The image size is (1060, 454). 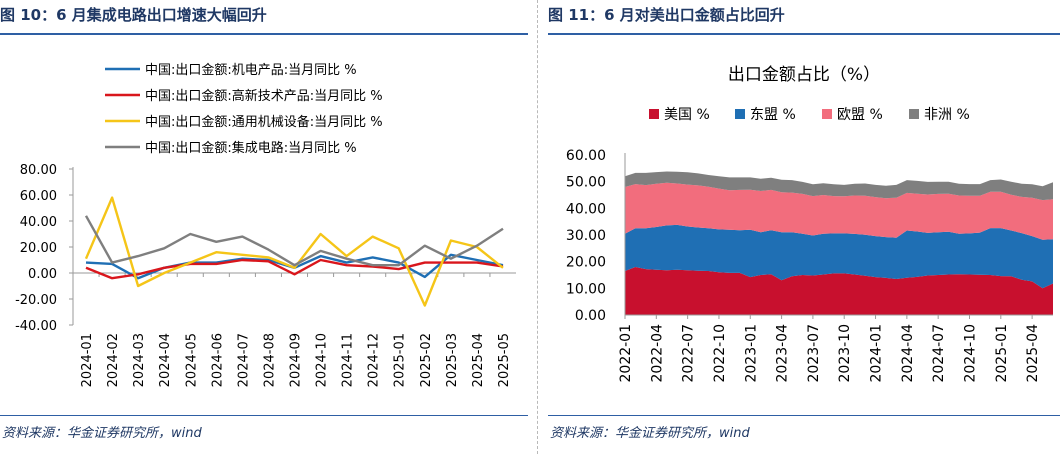 I want to click on x-tick-label: 2023-04, so click(x=783, y=353).